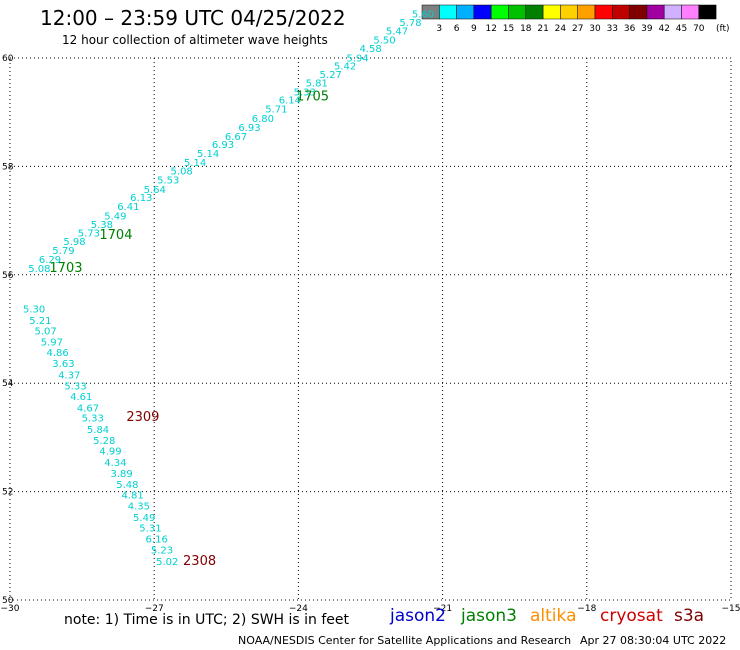 The width and height of the screenshot is (740, 650). Describe the element at coordinates (58, 353) in the screenshot. I see `wave-height-point: 4.86` at that location.